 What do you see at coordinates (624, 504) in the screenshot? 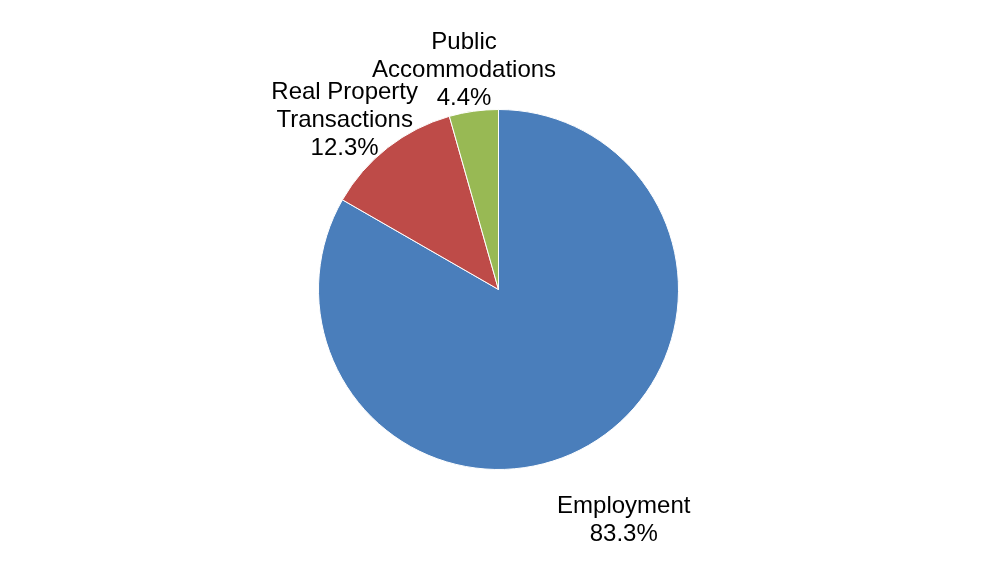
I see `slice-label: Employment` at bounding box center [624, 504].